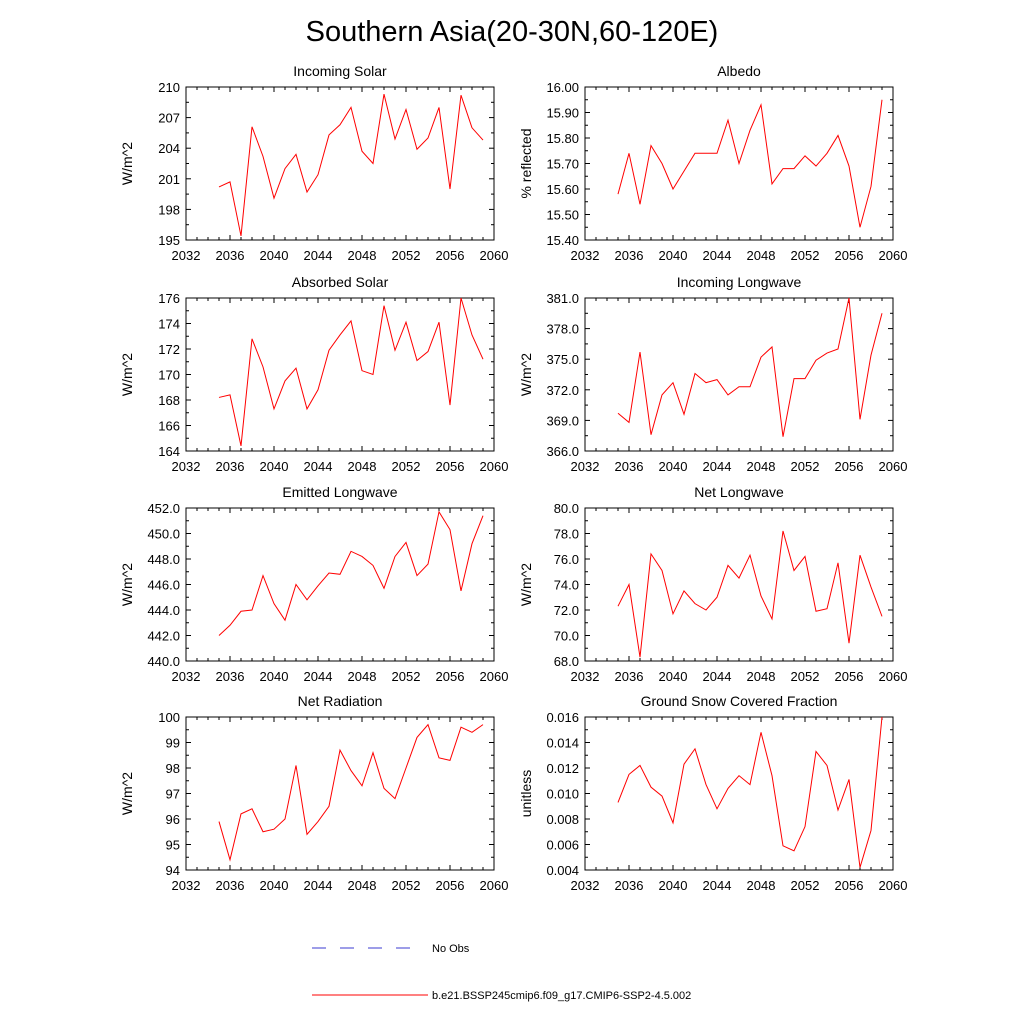 This screenshot has width=1024, height=1024. Describe the element at coordinates (351, 792) in the screenshot. I see `series-line-net-radiation` at that location.